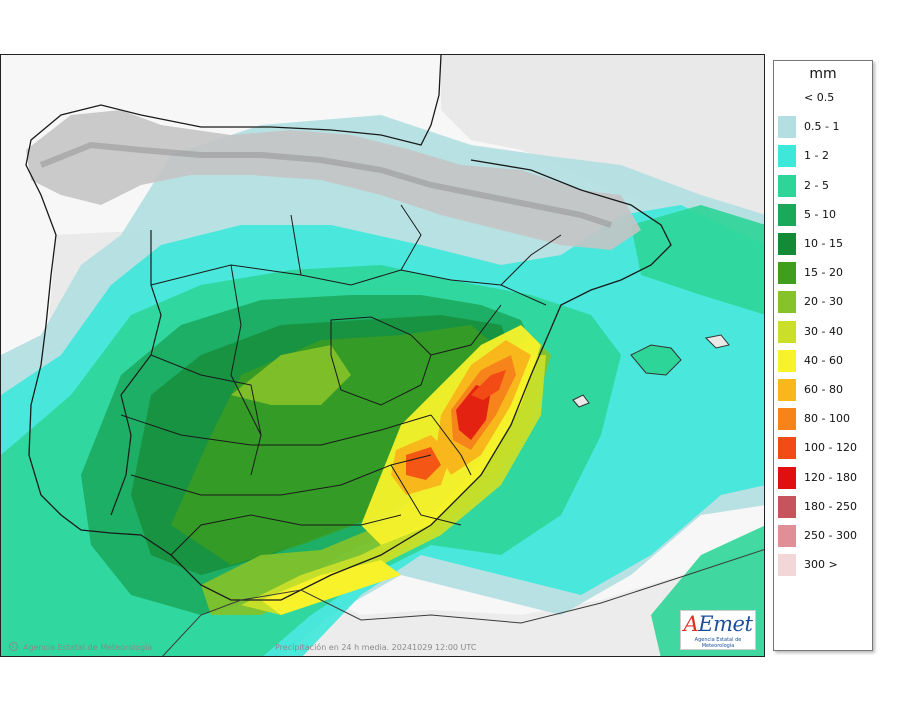 The width and height of the screenshot is (900, 711). Describe the element at coordinates (830, 448) in the screenshot. I see `legend-label: 100 - 120` at that location.